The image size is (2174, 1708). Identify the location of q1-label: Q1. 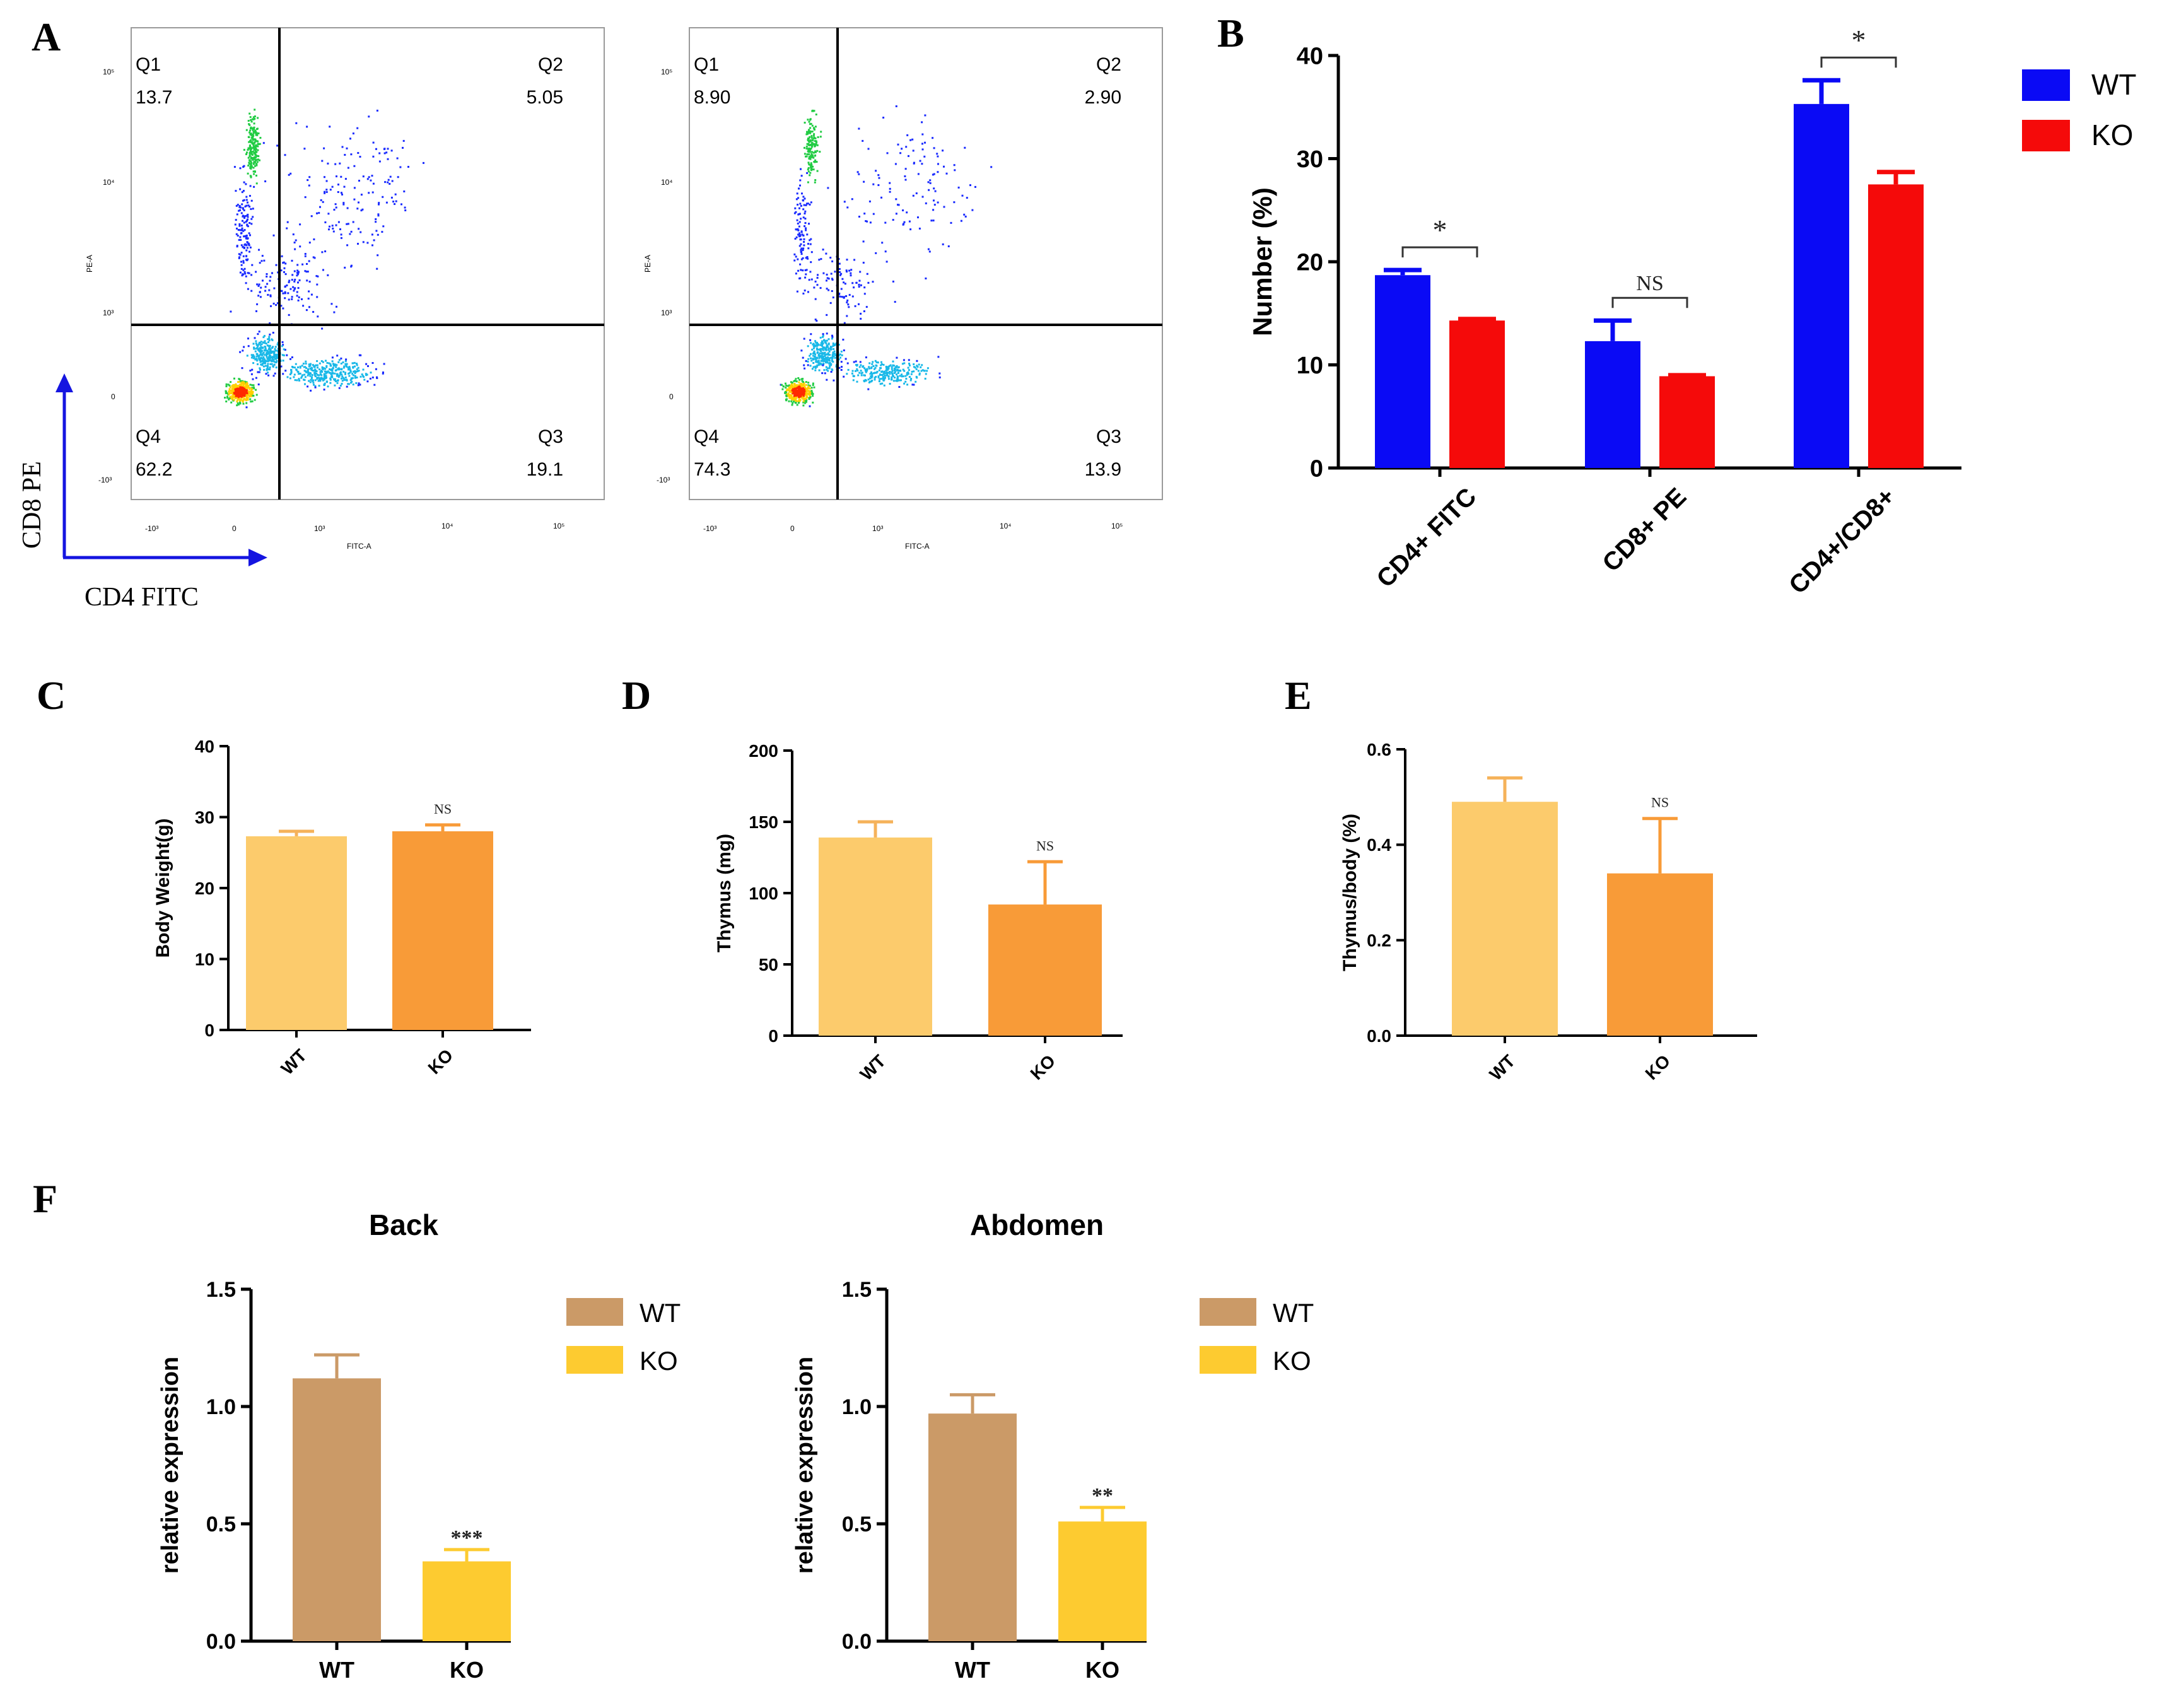
(148, 64).